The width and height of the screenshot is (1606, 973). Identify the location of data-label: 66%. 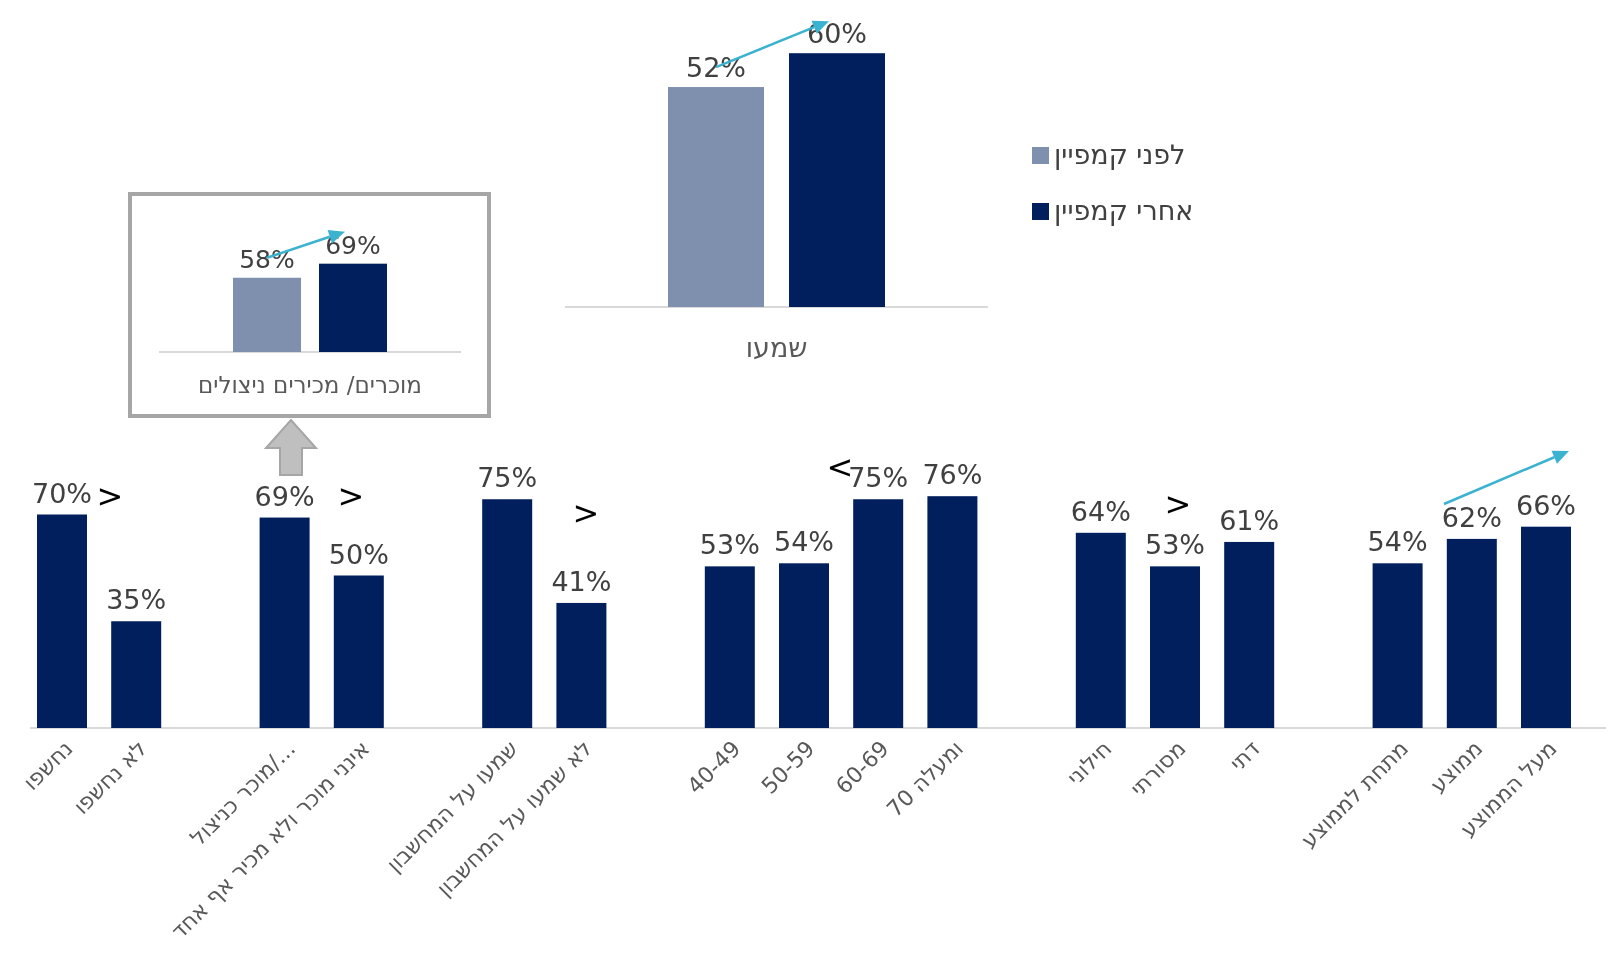
(1546, 505).